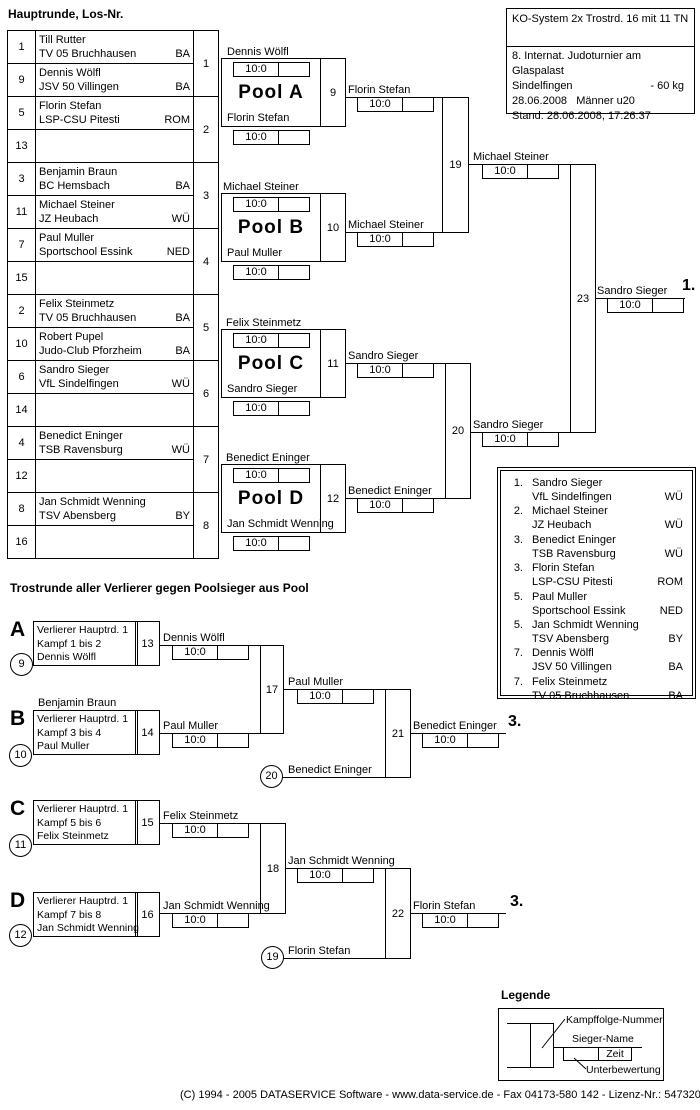 The width and height of the screenshot is (700, 1110). Describe the element at coordinates (178, 252) in the screenshot. I see `region-code: NED` at that location.